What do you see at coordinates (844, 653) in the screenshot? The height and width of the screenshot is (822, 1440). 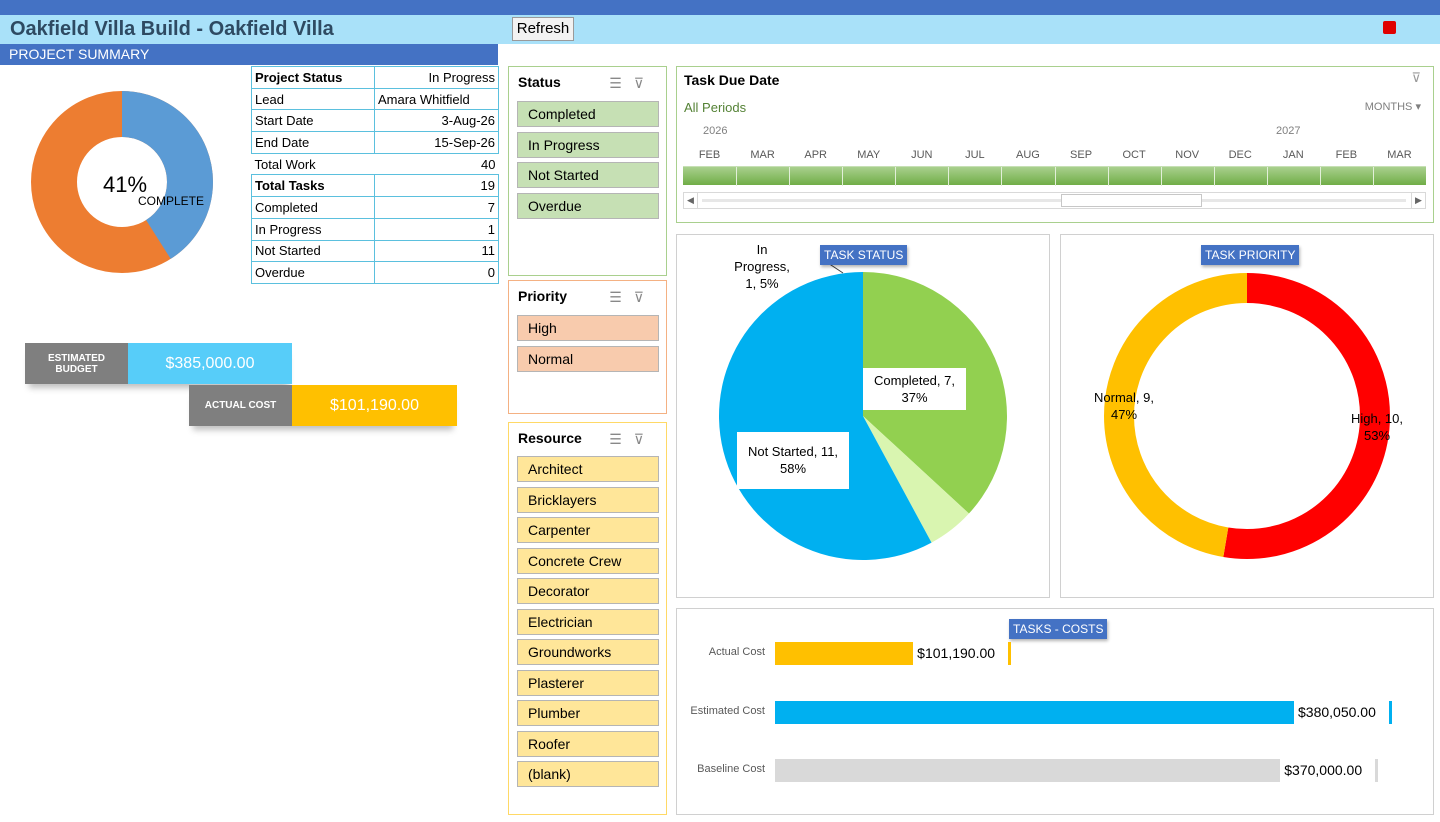 I see `cost-bar-actual-cost` at bounding box center [844, 653].